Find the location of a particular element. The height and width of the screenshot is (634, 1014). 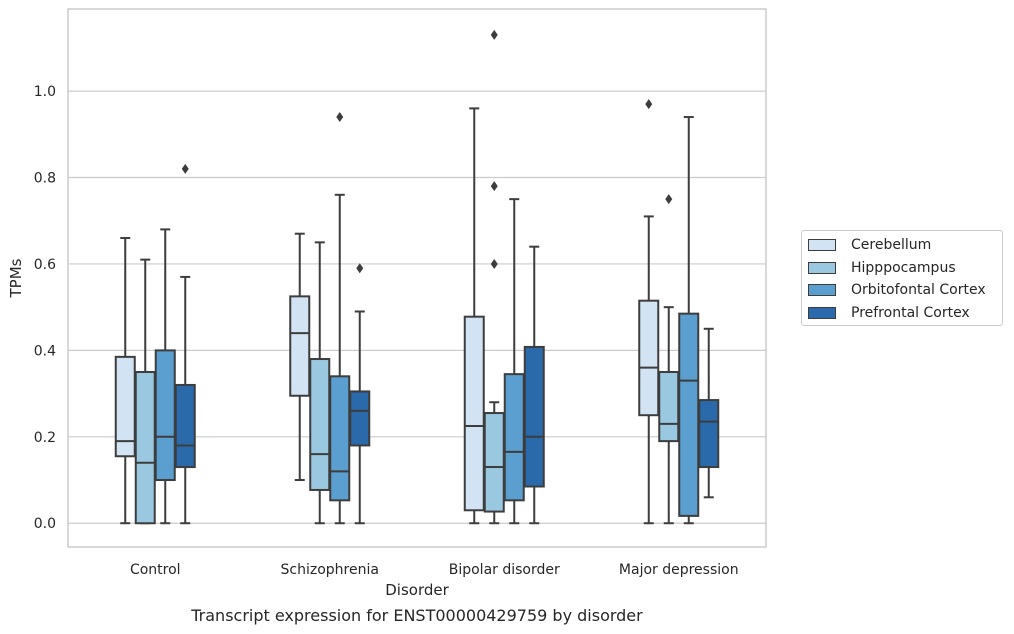

x-tick-label: Schizophrenia is located at coordinates (330, 570).